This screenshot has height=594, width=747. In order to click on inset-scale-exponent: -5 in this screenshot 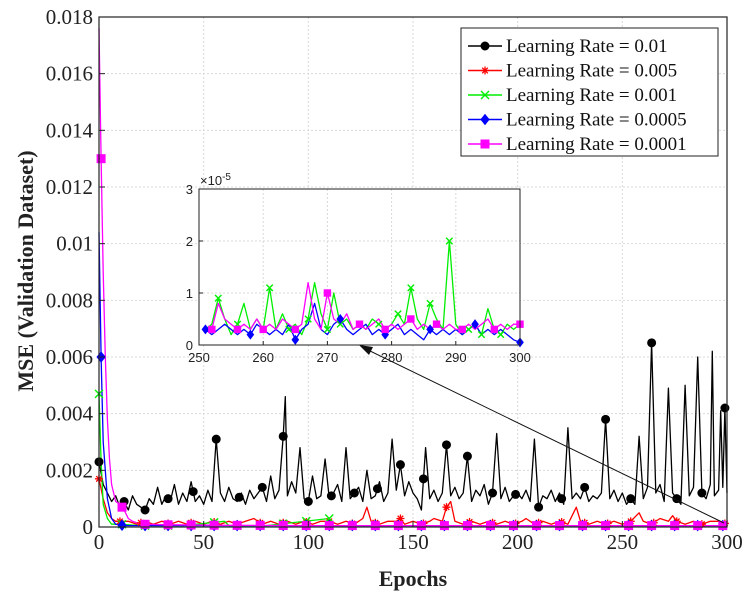, I will do `click(226, 177)`.